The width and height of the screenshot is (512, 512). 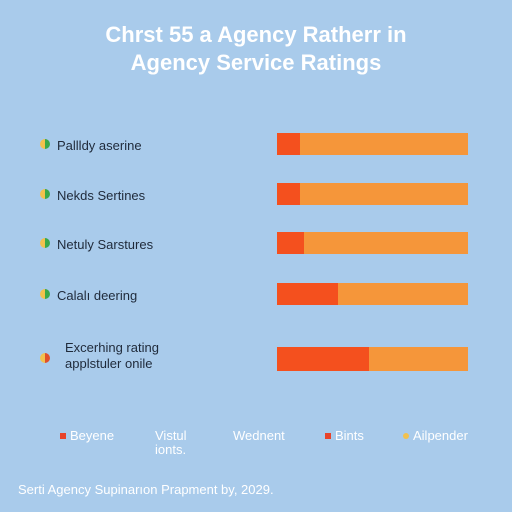 I want to click on legend-item: Bints, so click(x=344, y=435).